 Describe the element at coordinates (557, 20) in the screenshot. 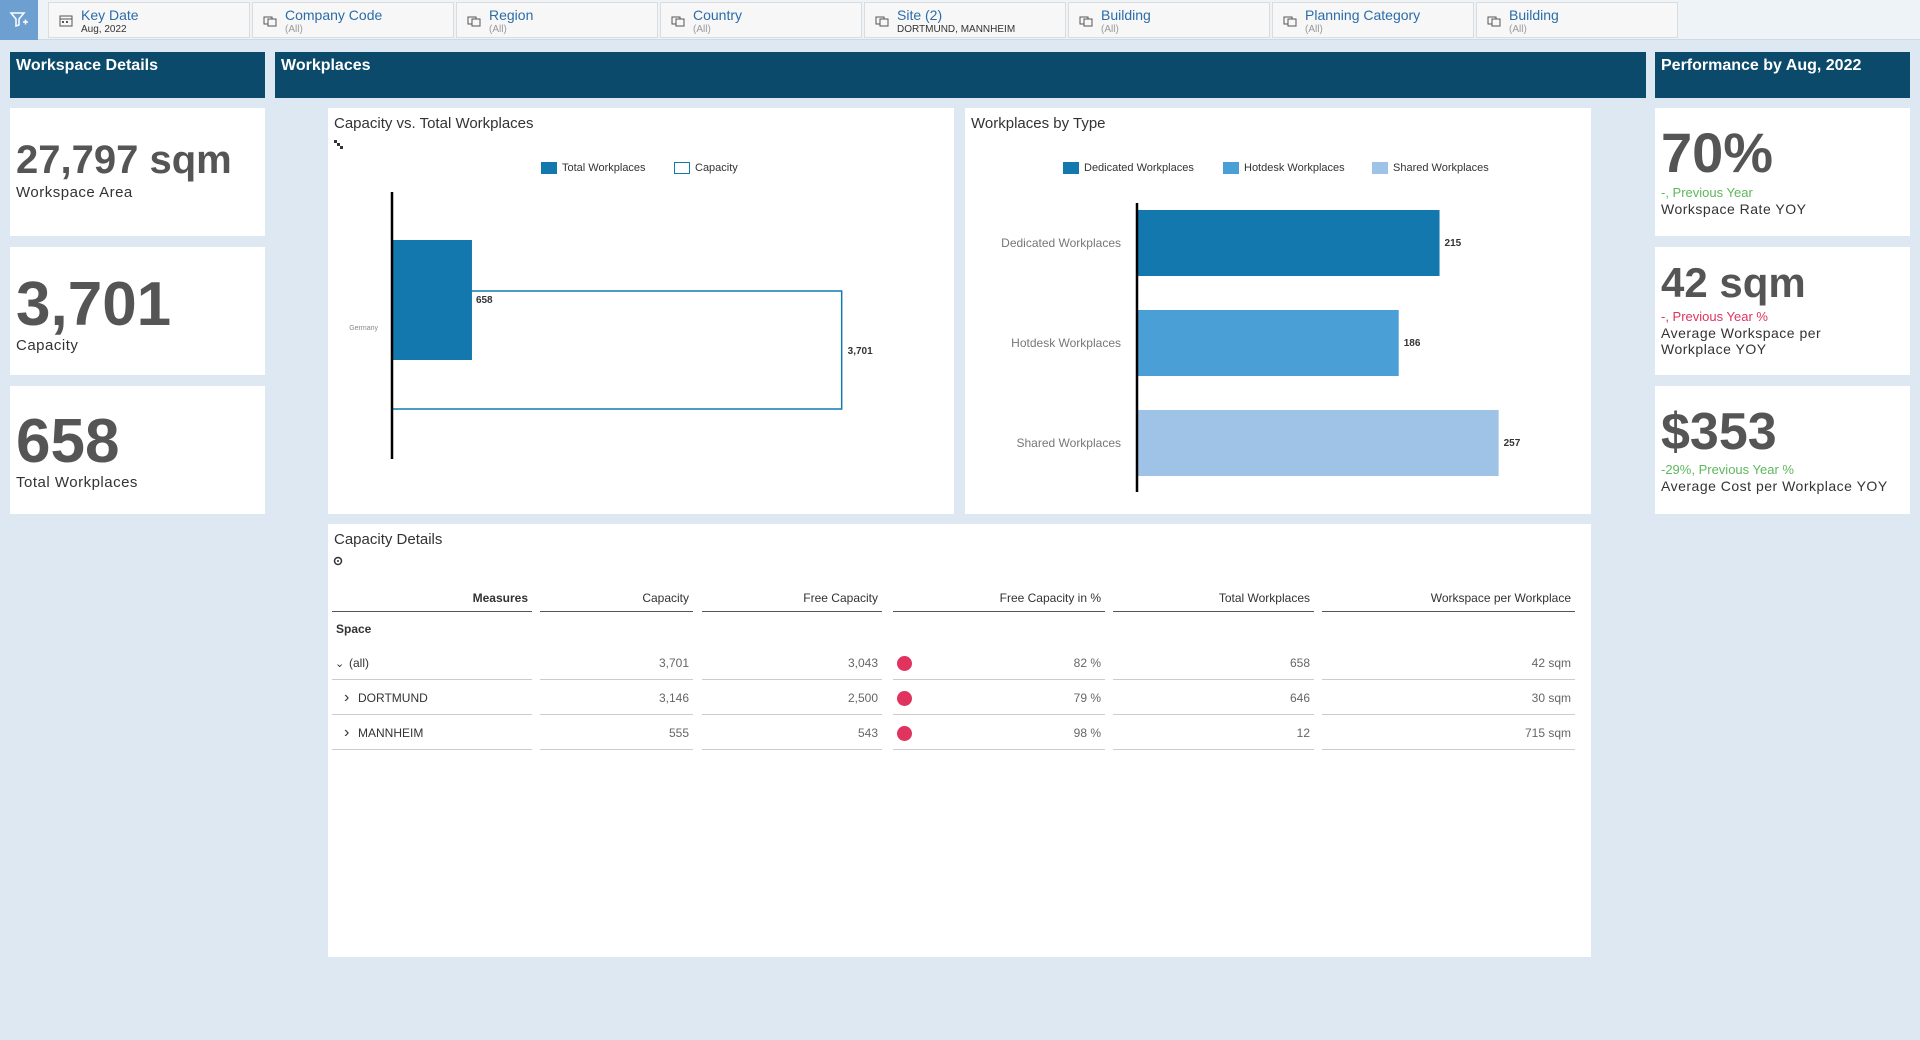

I see `filter-region: Region (All)` at that location.